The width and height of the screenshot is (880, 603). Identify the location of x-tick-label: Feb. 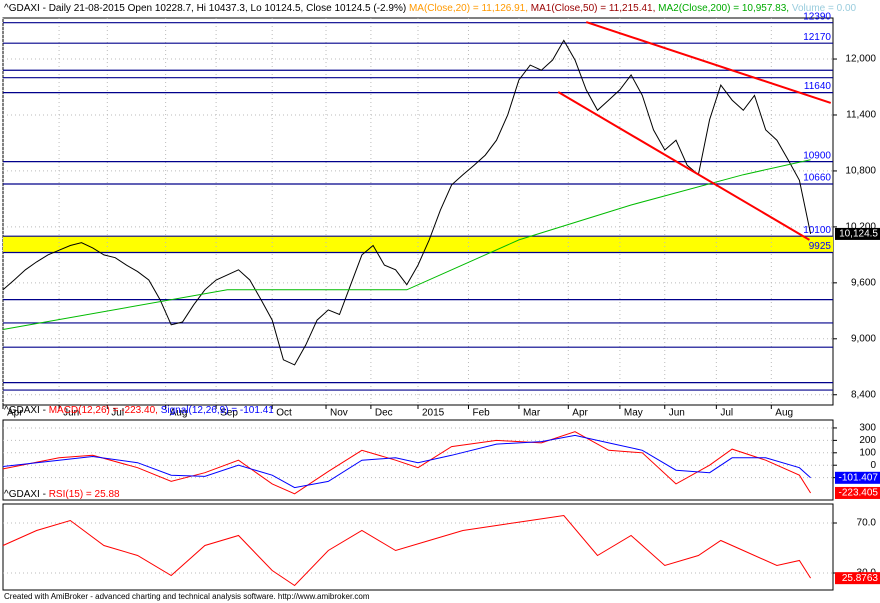
(481, 413).